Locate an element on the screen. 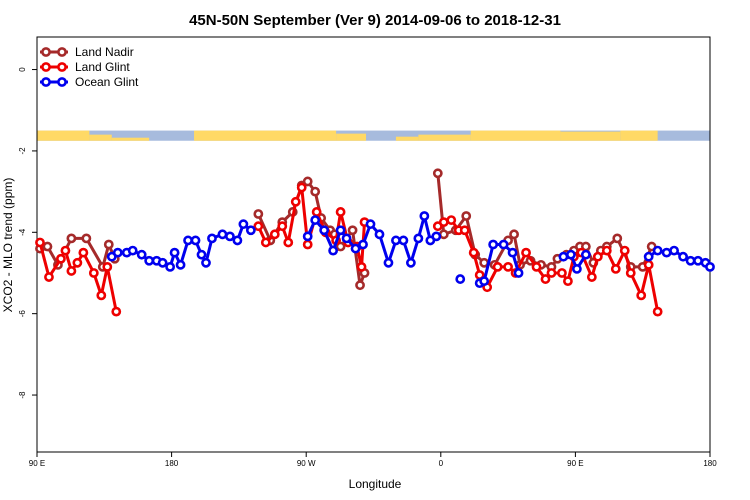  x-tick-label: 90 E is located at coordinates (37, 463).